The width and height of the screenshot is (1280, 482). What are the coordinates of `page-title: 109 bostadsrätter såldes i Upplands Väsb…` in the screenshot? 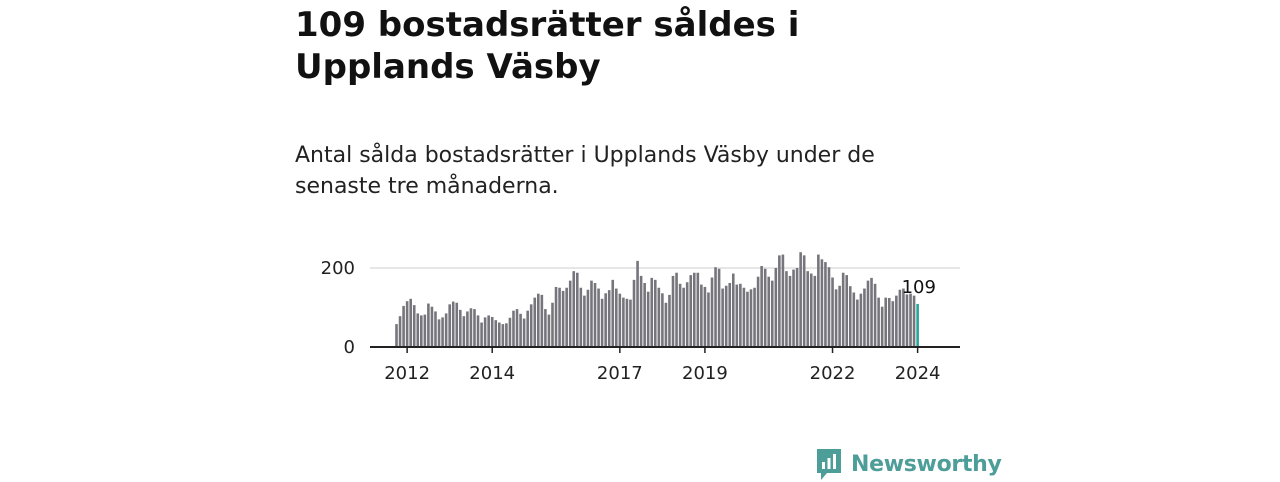 It's located at (547, 46).